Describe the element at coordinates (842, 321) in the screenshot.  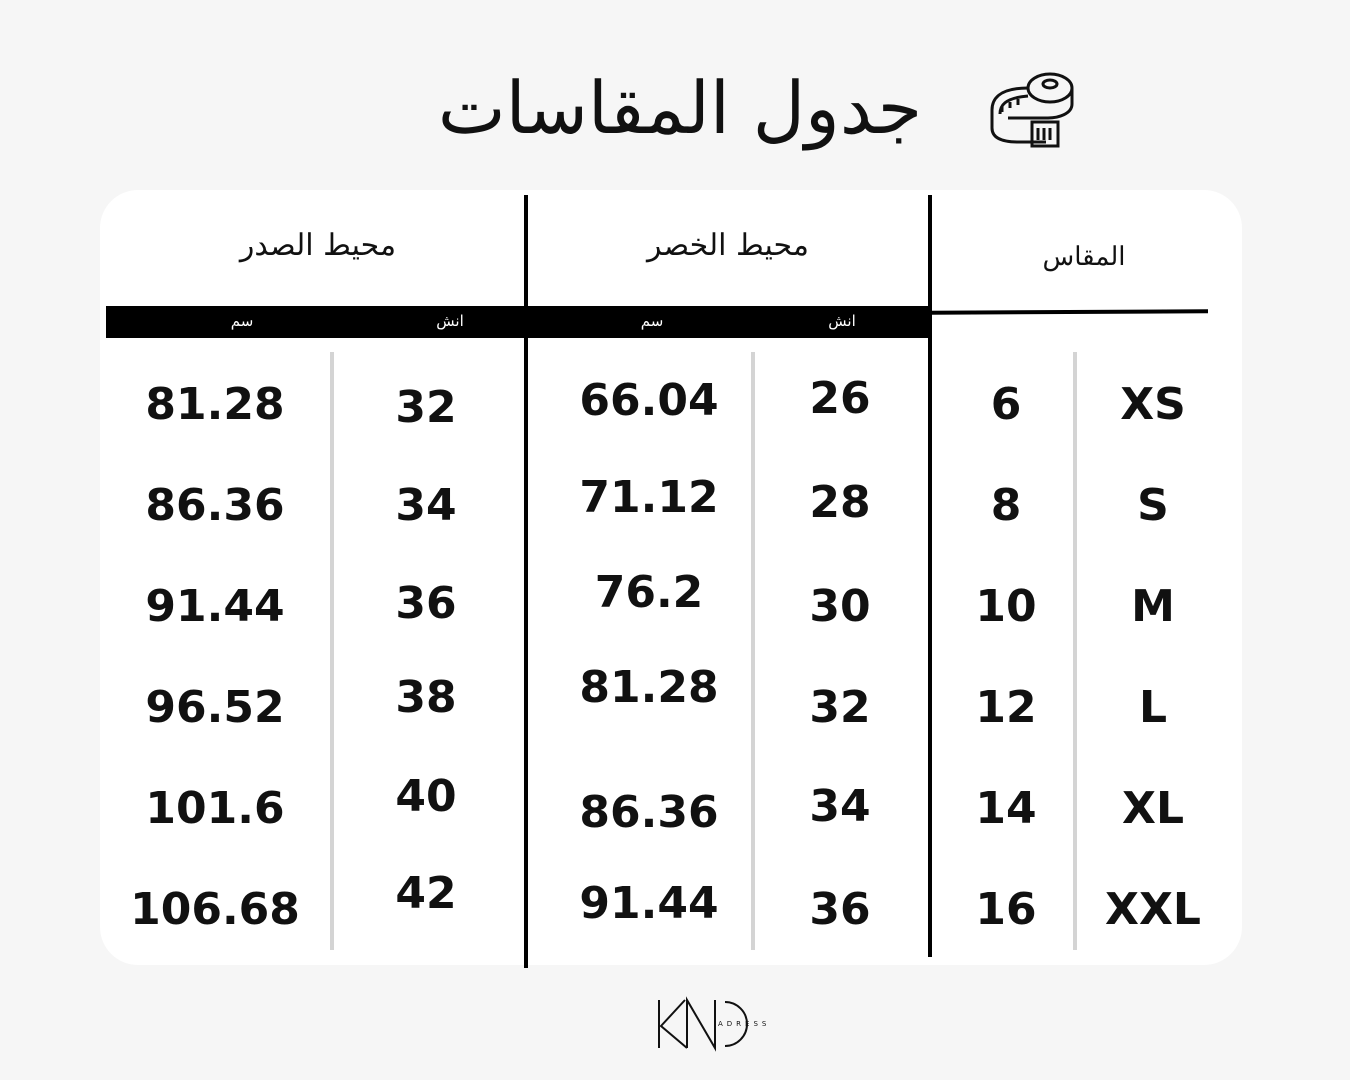
I see `unit-waist-inch: انش` at that location.